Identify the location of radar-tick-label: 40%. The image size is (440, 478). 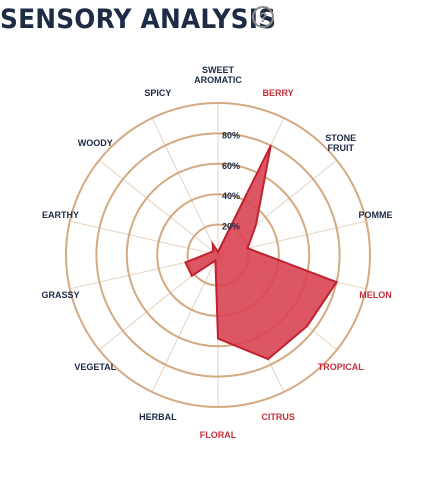
(231, 196).